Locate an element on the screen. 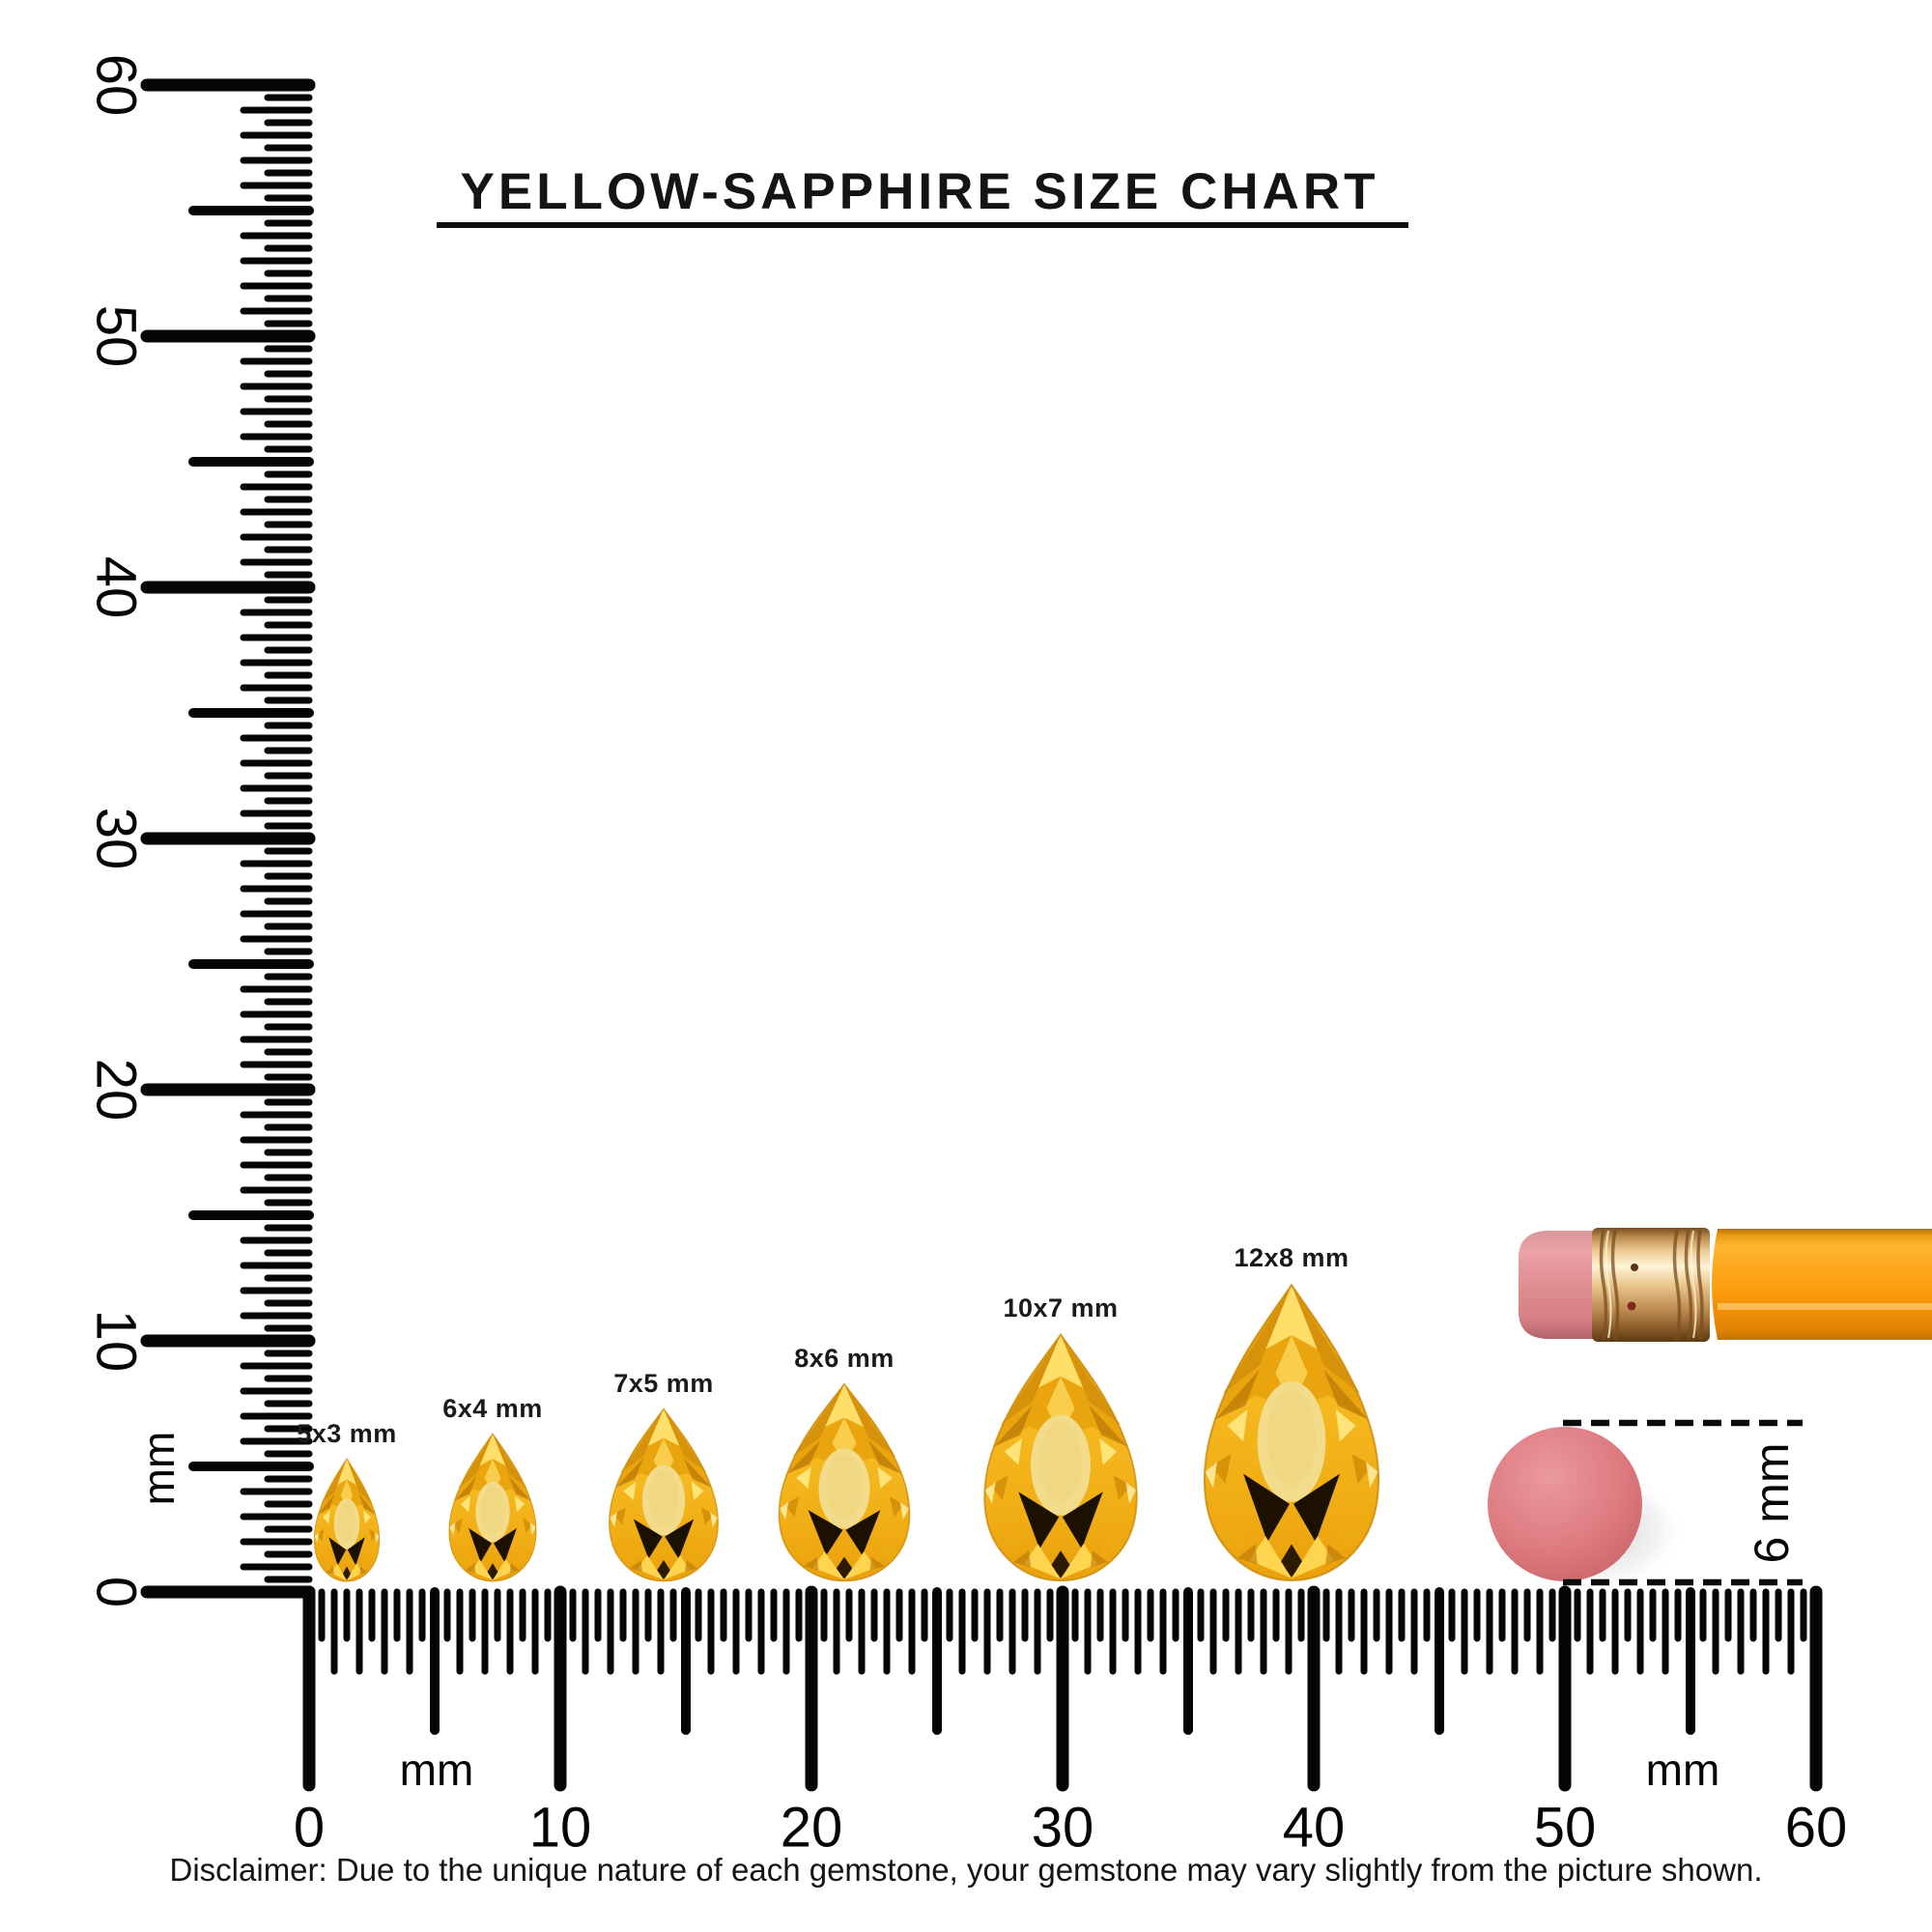 The image size is (1932, 1932). gem-size-label: 10x7 mm is located at coordinates (1060, 1307).